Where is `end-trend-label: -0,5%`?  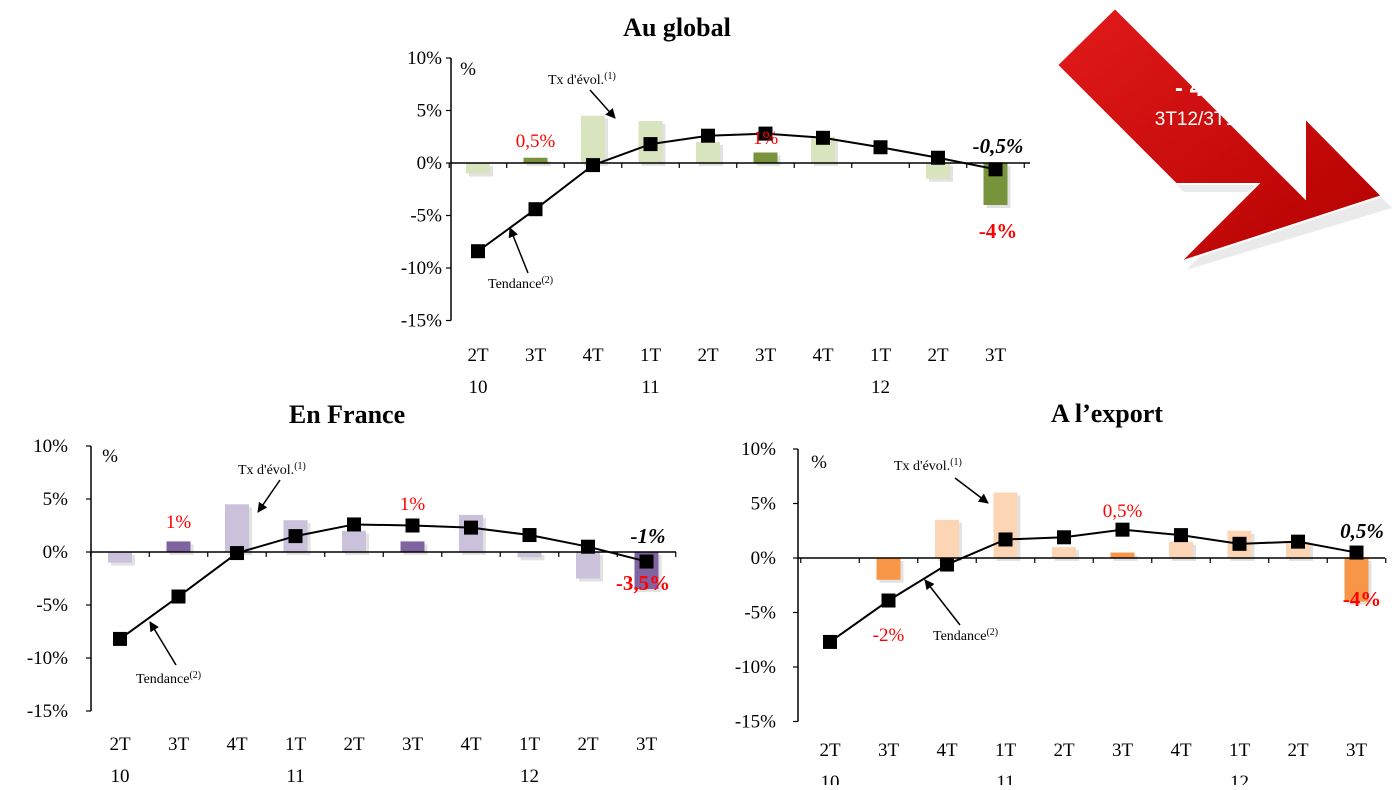 end-trend-label: -0,5% is located at coordinates (998, 146).